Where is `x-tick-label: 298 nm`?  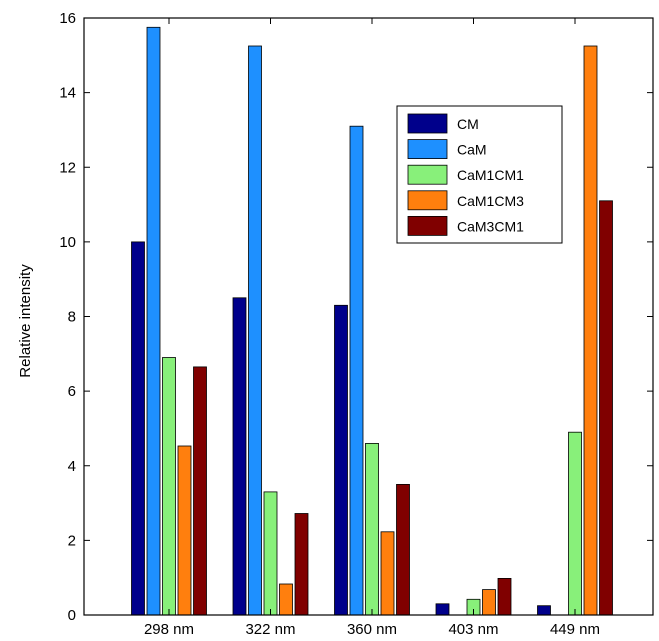 x-tick-label: 298 nm is located at coordinates (169, 629).